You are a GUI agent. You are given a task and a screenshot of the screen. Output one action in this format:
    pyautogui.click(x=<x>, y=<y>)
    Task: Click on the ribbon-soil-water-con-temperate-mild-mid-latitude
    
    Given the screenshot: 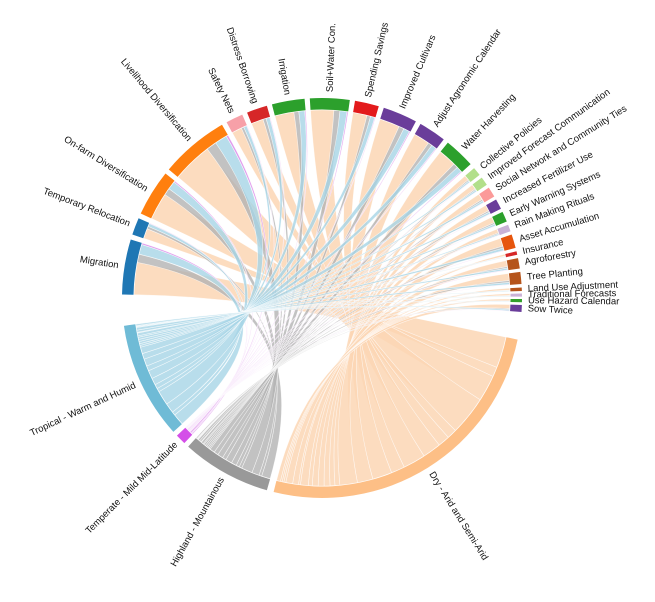 What is the action you would take?
    pyautogui.click(x=268, y=271)
    